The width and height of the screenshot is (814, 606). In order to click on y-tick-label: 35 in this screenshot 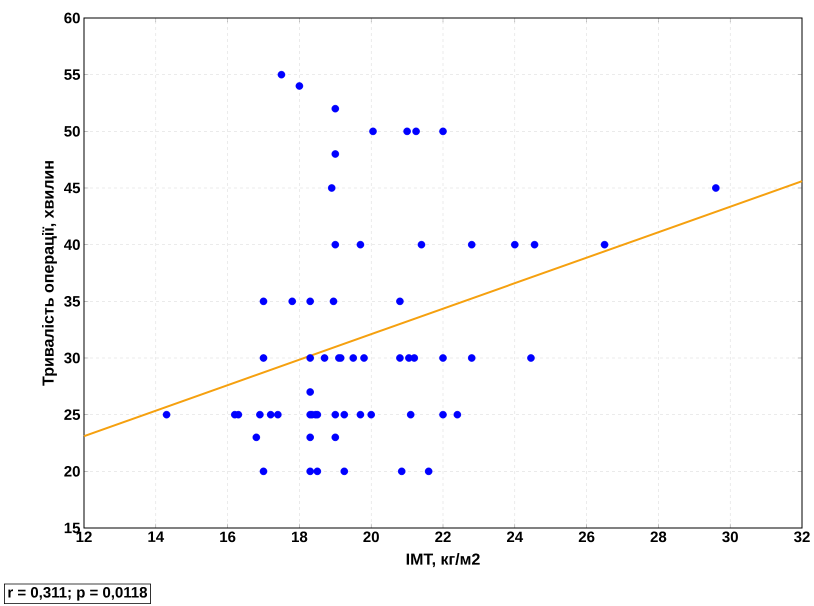, I will do `click(72, 301)`.